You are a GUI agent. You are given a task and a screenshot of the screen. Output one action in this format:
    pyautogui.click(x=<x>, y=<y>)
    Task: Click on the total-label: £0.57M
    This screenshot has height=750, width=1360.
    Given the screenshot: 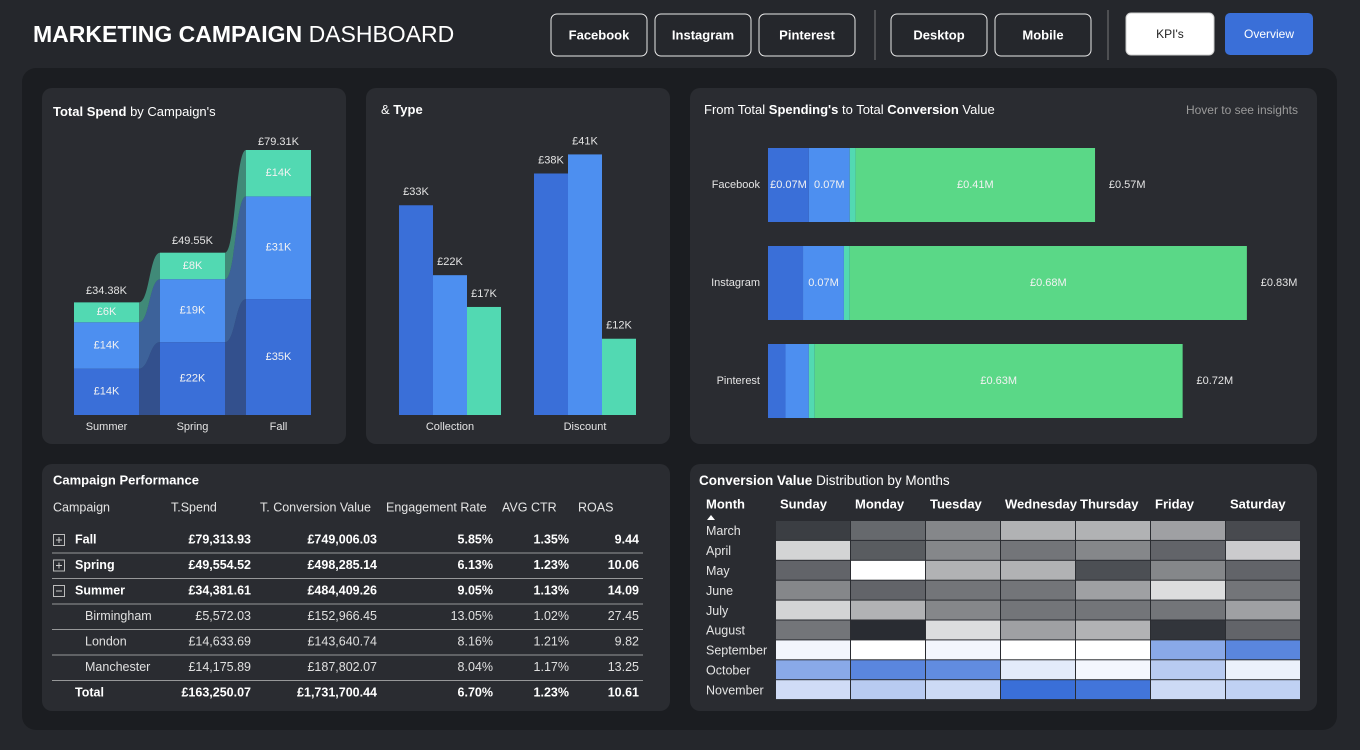 What is the action you would take?
    pyautogui.click(x=1127, y=185)
    